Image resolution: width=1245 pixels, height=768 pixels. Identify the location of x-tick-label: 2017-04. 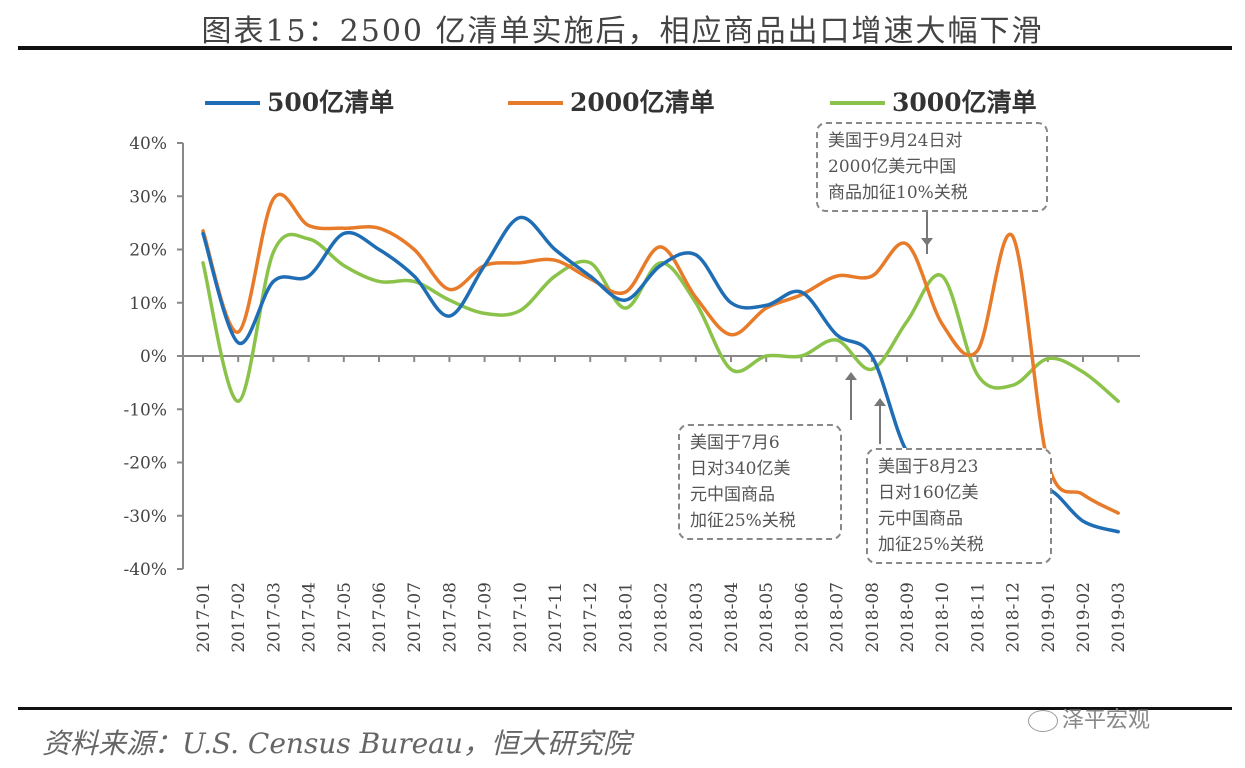
(310, 617).